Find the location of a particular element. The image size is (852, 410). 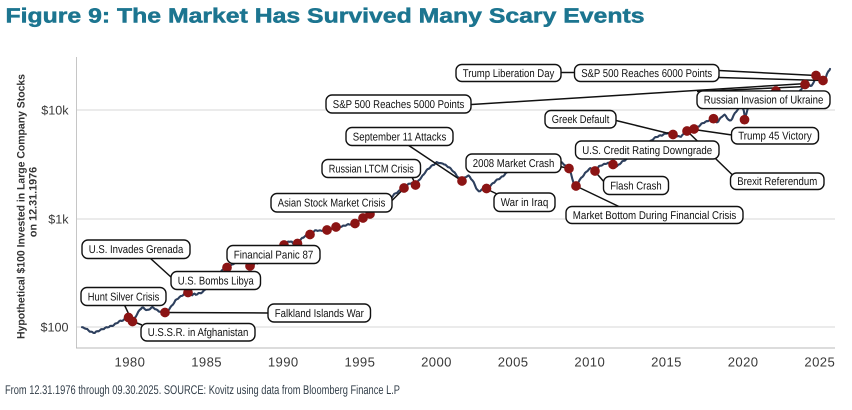

svg-text: Flash Crash is located at coordinates (636, 186).